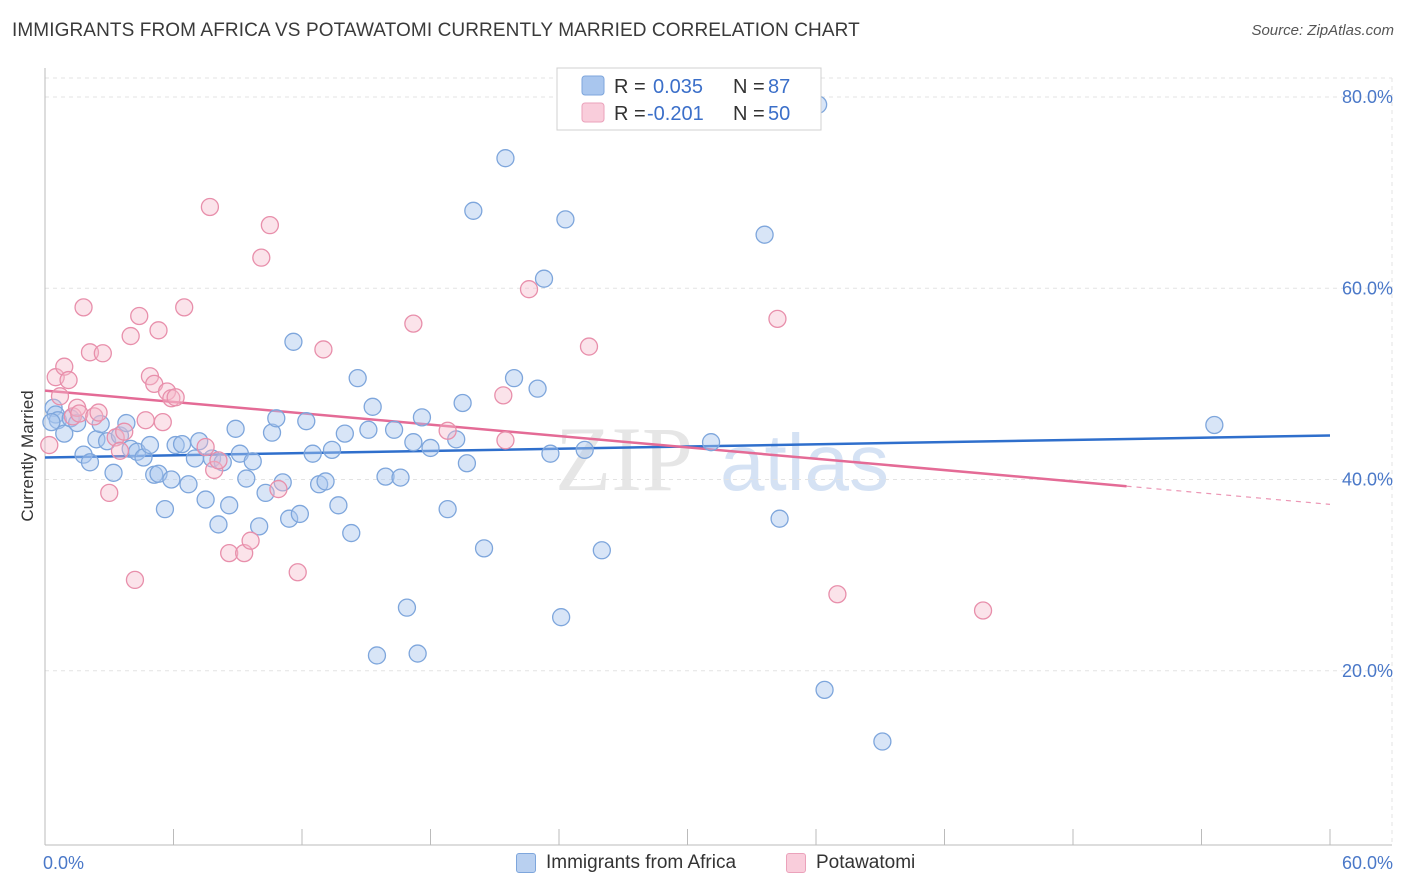  Describe the element at coordinates (630, 87) in the screenshot. I see `legend-r-label-1: R =` at that location.